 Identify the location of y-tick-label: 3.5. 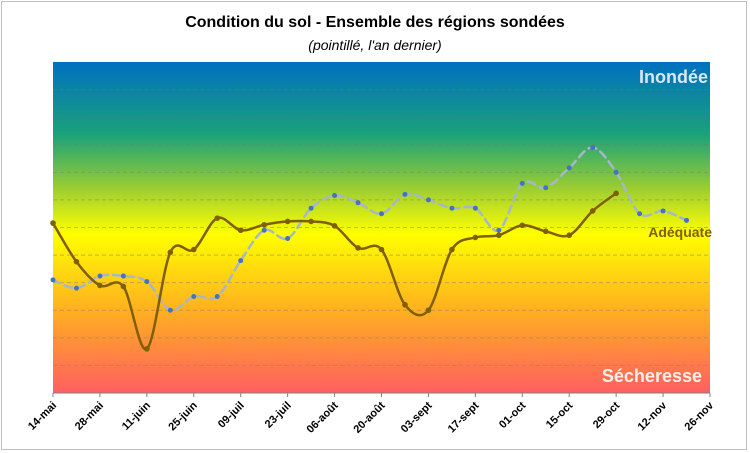
(39, 256).